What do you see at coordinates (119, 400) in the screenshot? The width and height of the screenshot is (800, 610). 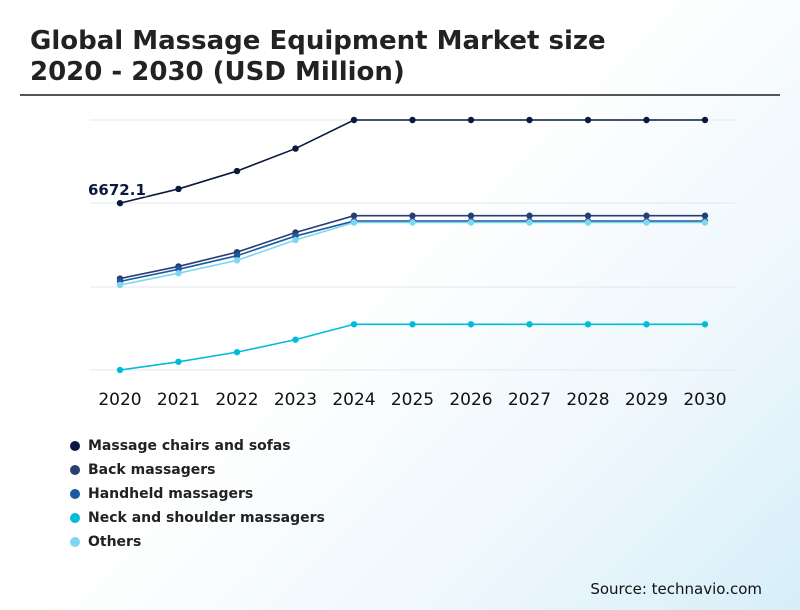 I see `x-tick-label: 2020` at bounding box center [119, 400].